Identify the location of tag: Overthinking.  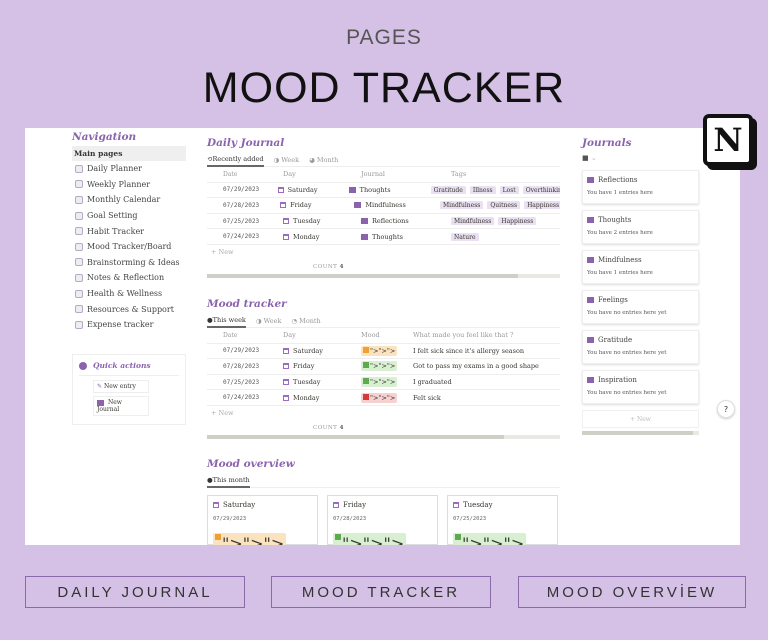
(541, 189).